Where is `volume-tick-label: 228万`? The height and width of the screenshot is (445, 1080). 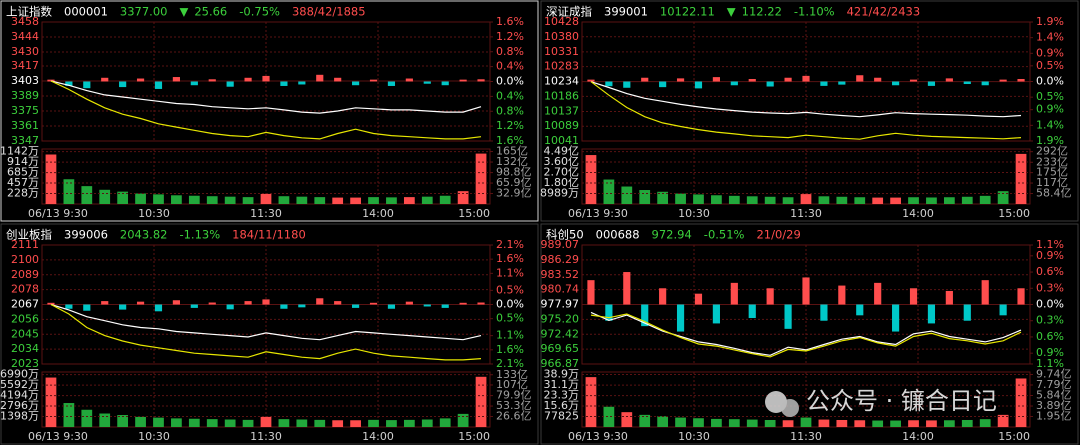
volume-tick-label: 228万 is located at coordinates (23, 193).